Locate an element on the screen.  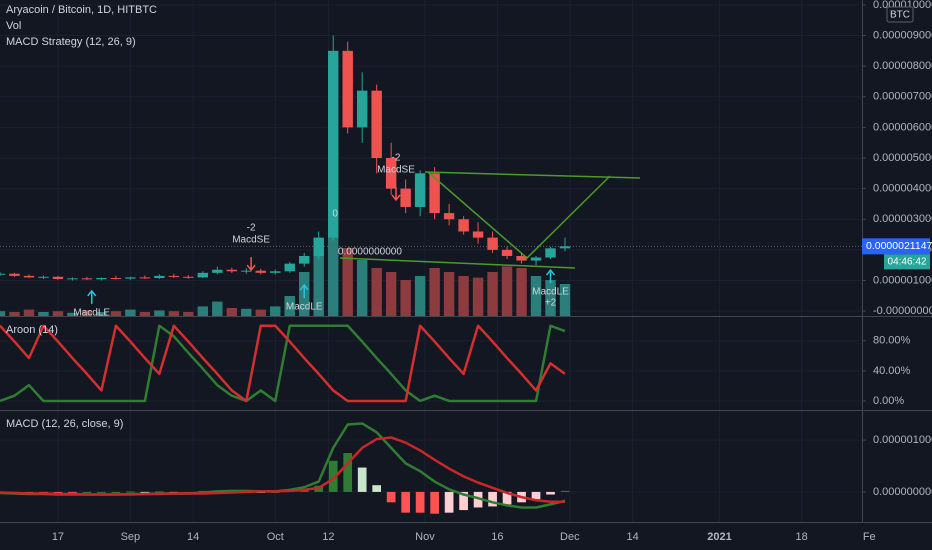
y-tick-label: 0.0000100000 is located at coordinates (902, 5).